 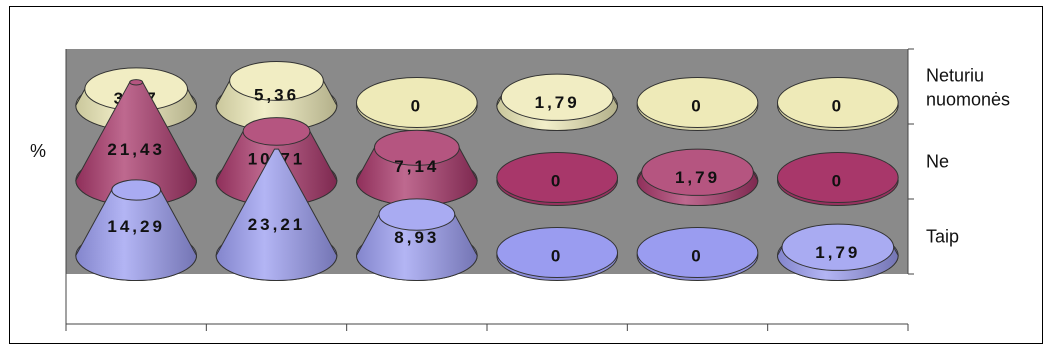 I want to click on data-label: 7,14, so click(x=416, y=166).